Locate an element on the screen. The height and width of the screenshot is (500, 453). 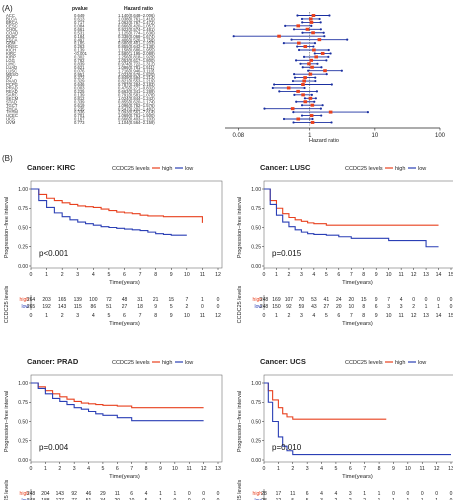
cancer-label: ACC is located at coordinates (10, 15).